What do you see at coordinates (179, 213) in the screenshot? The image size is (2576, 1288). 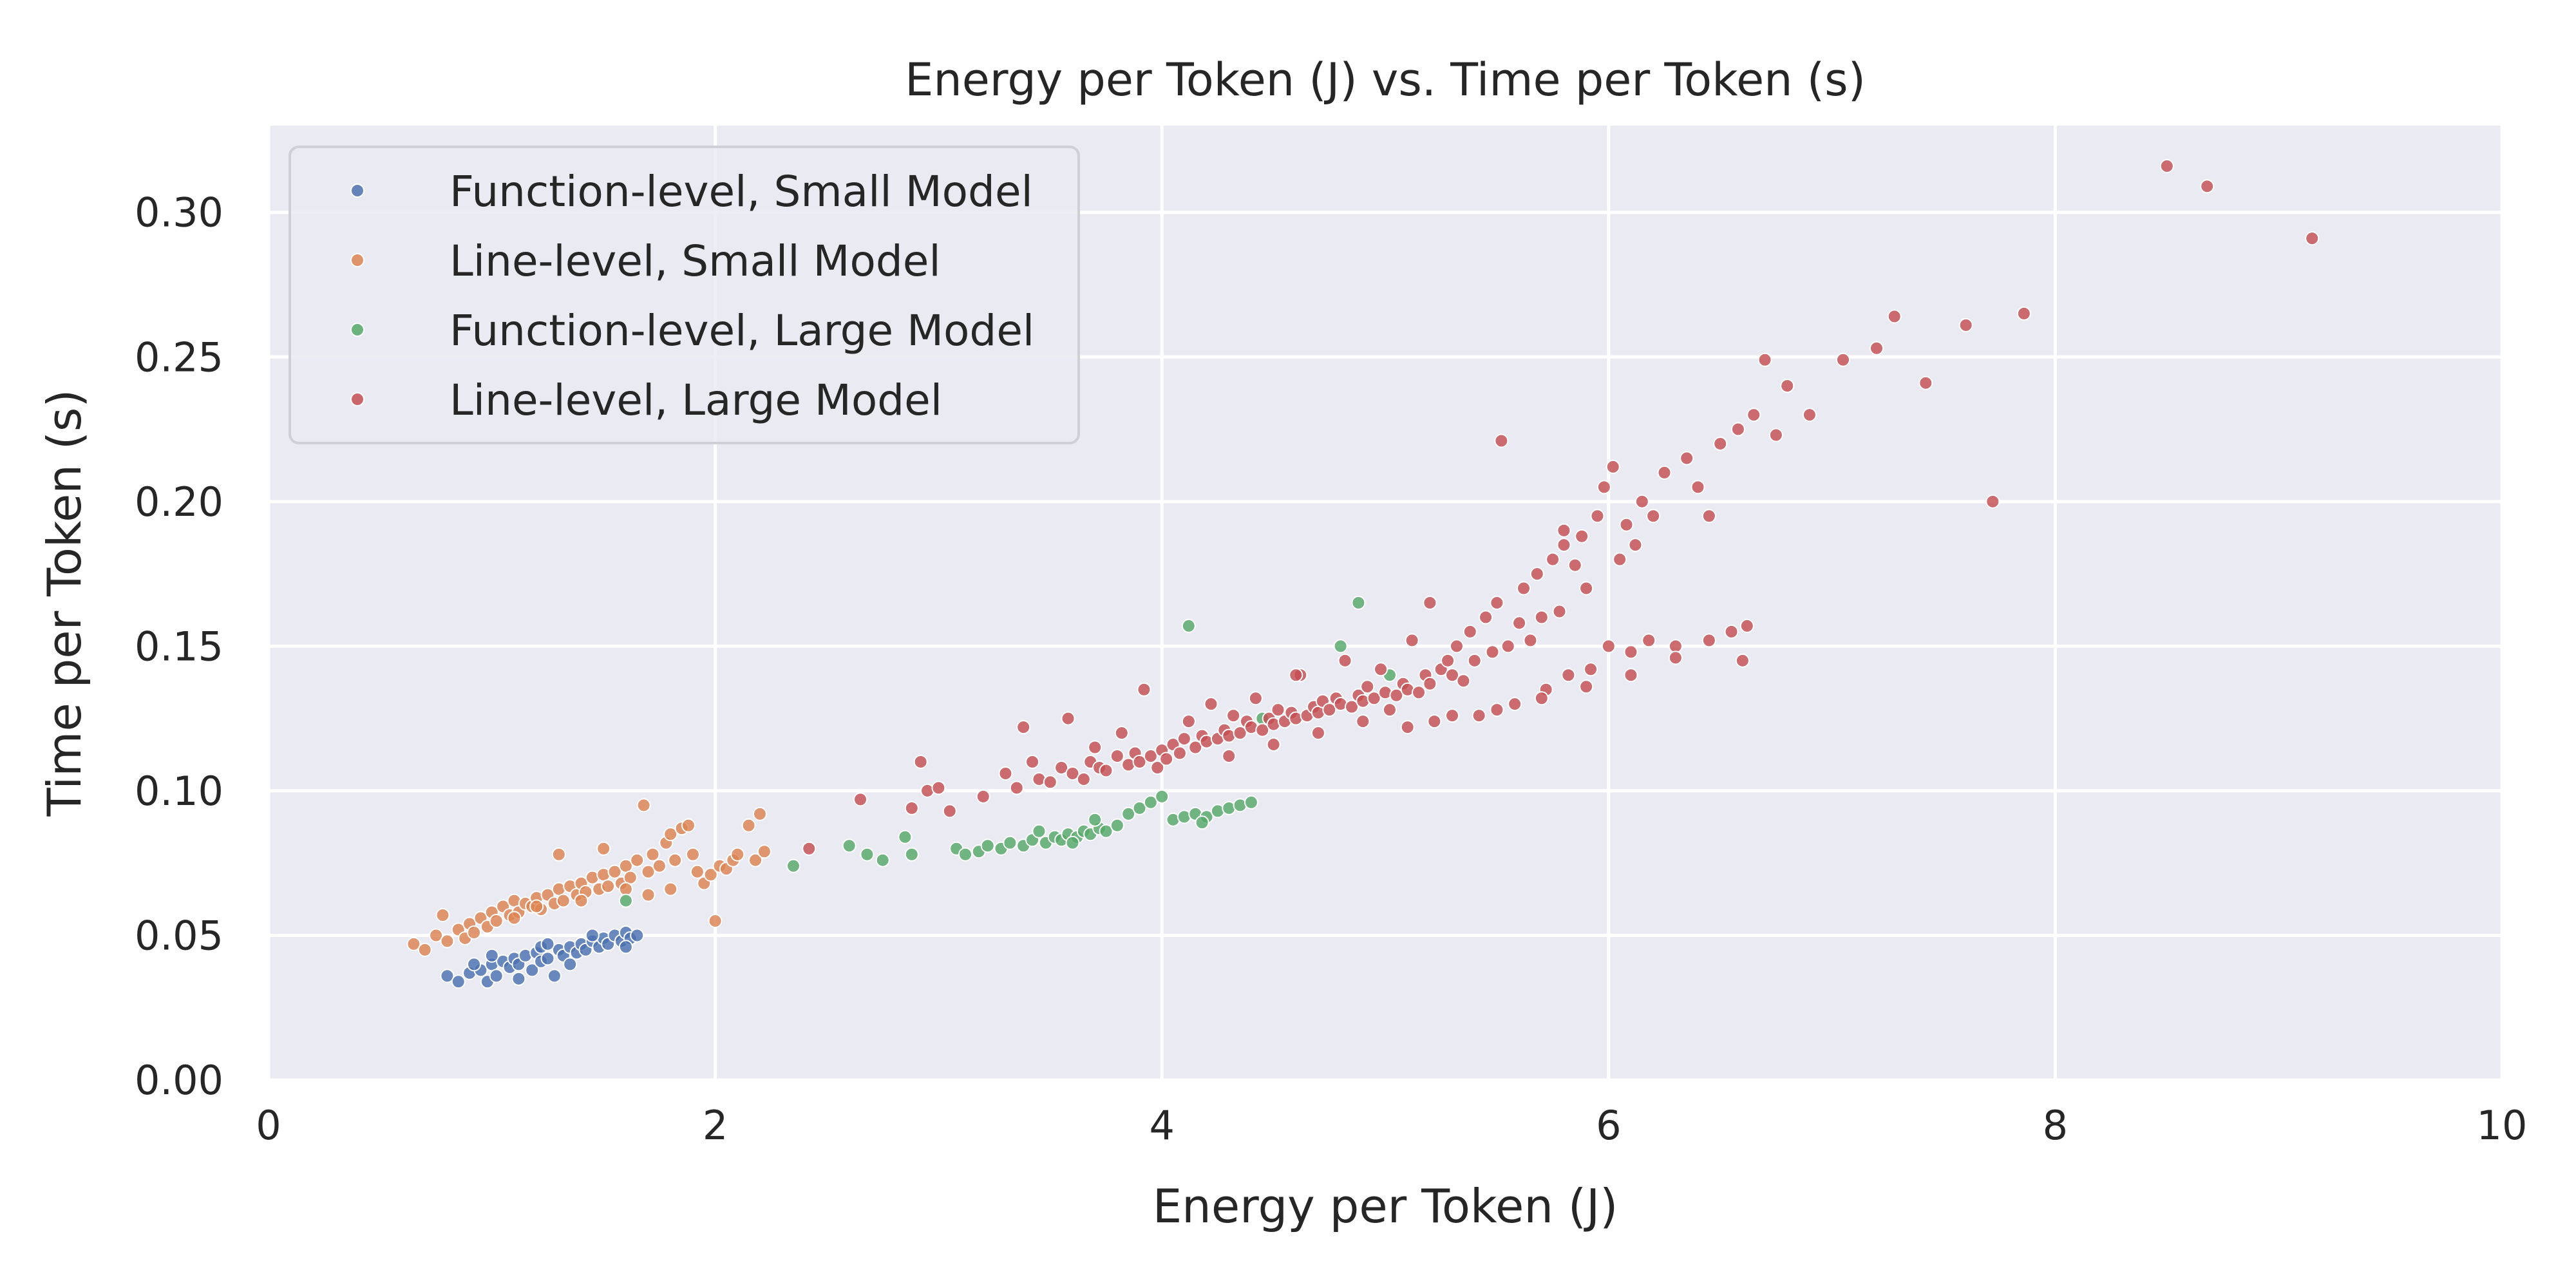 I see `y-tick-label: 0.30` at bounding box center [179, 213].